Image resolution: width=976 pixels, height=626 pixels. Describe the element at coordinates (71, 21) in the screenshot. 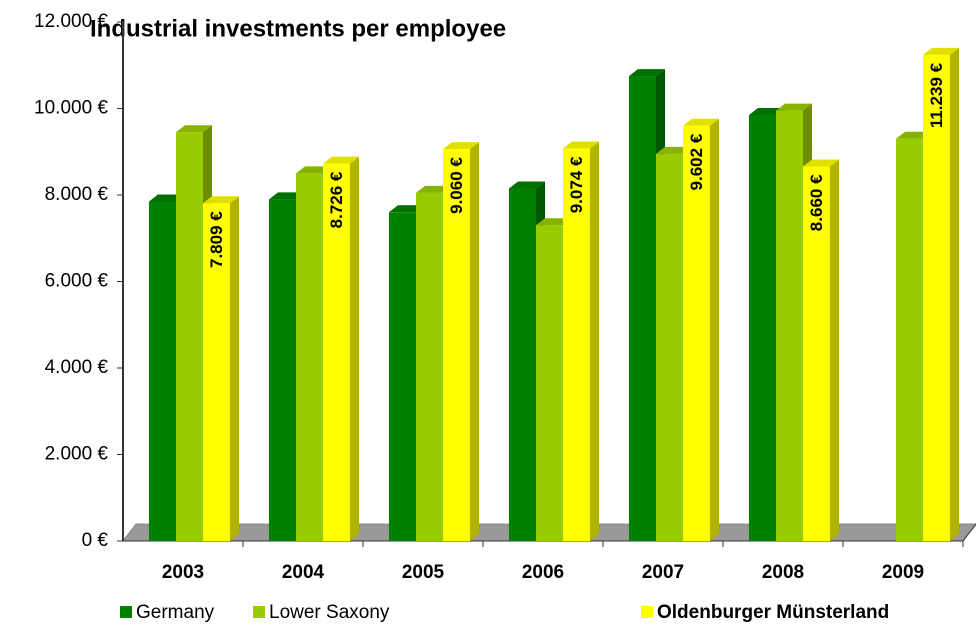

I see `y-tick-label: 12.000 €` at that location.